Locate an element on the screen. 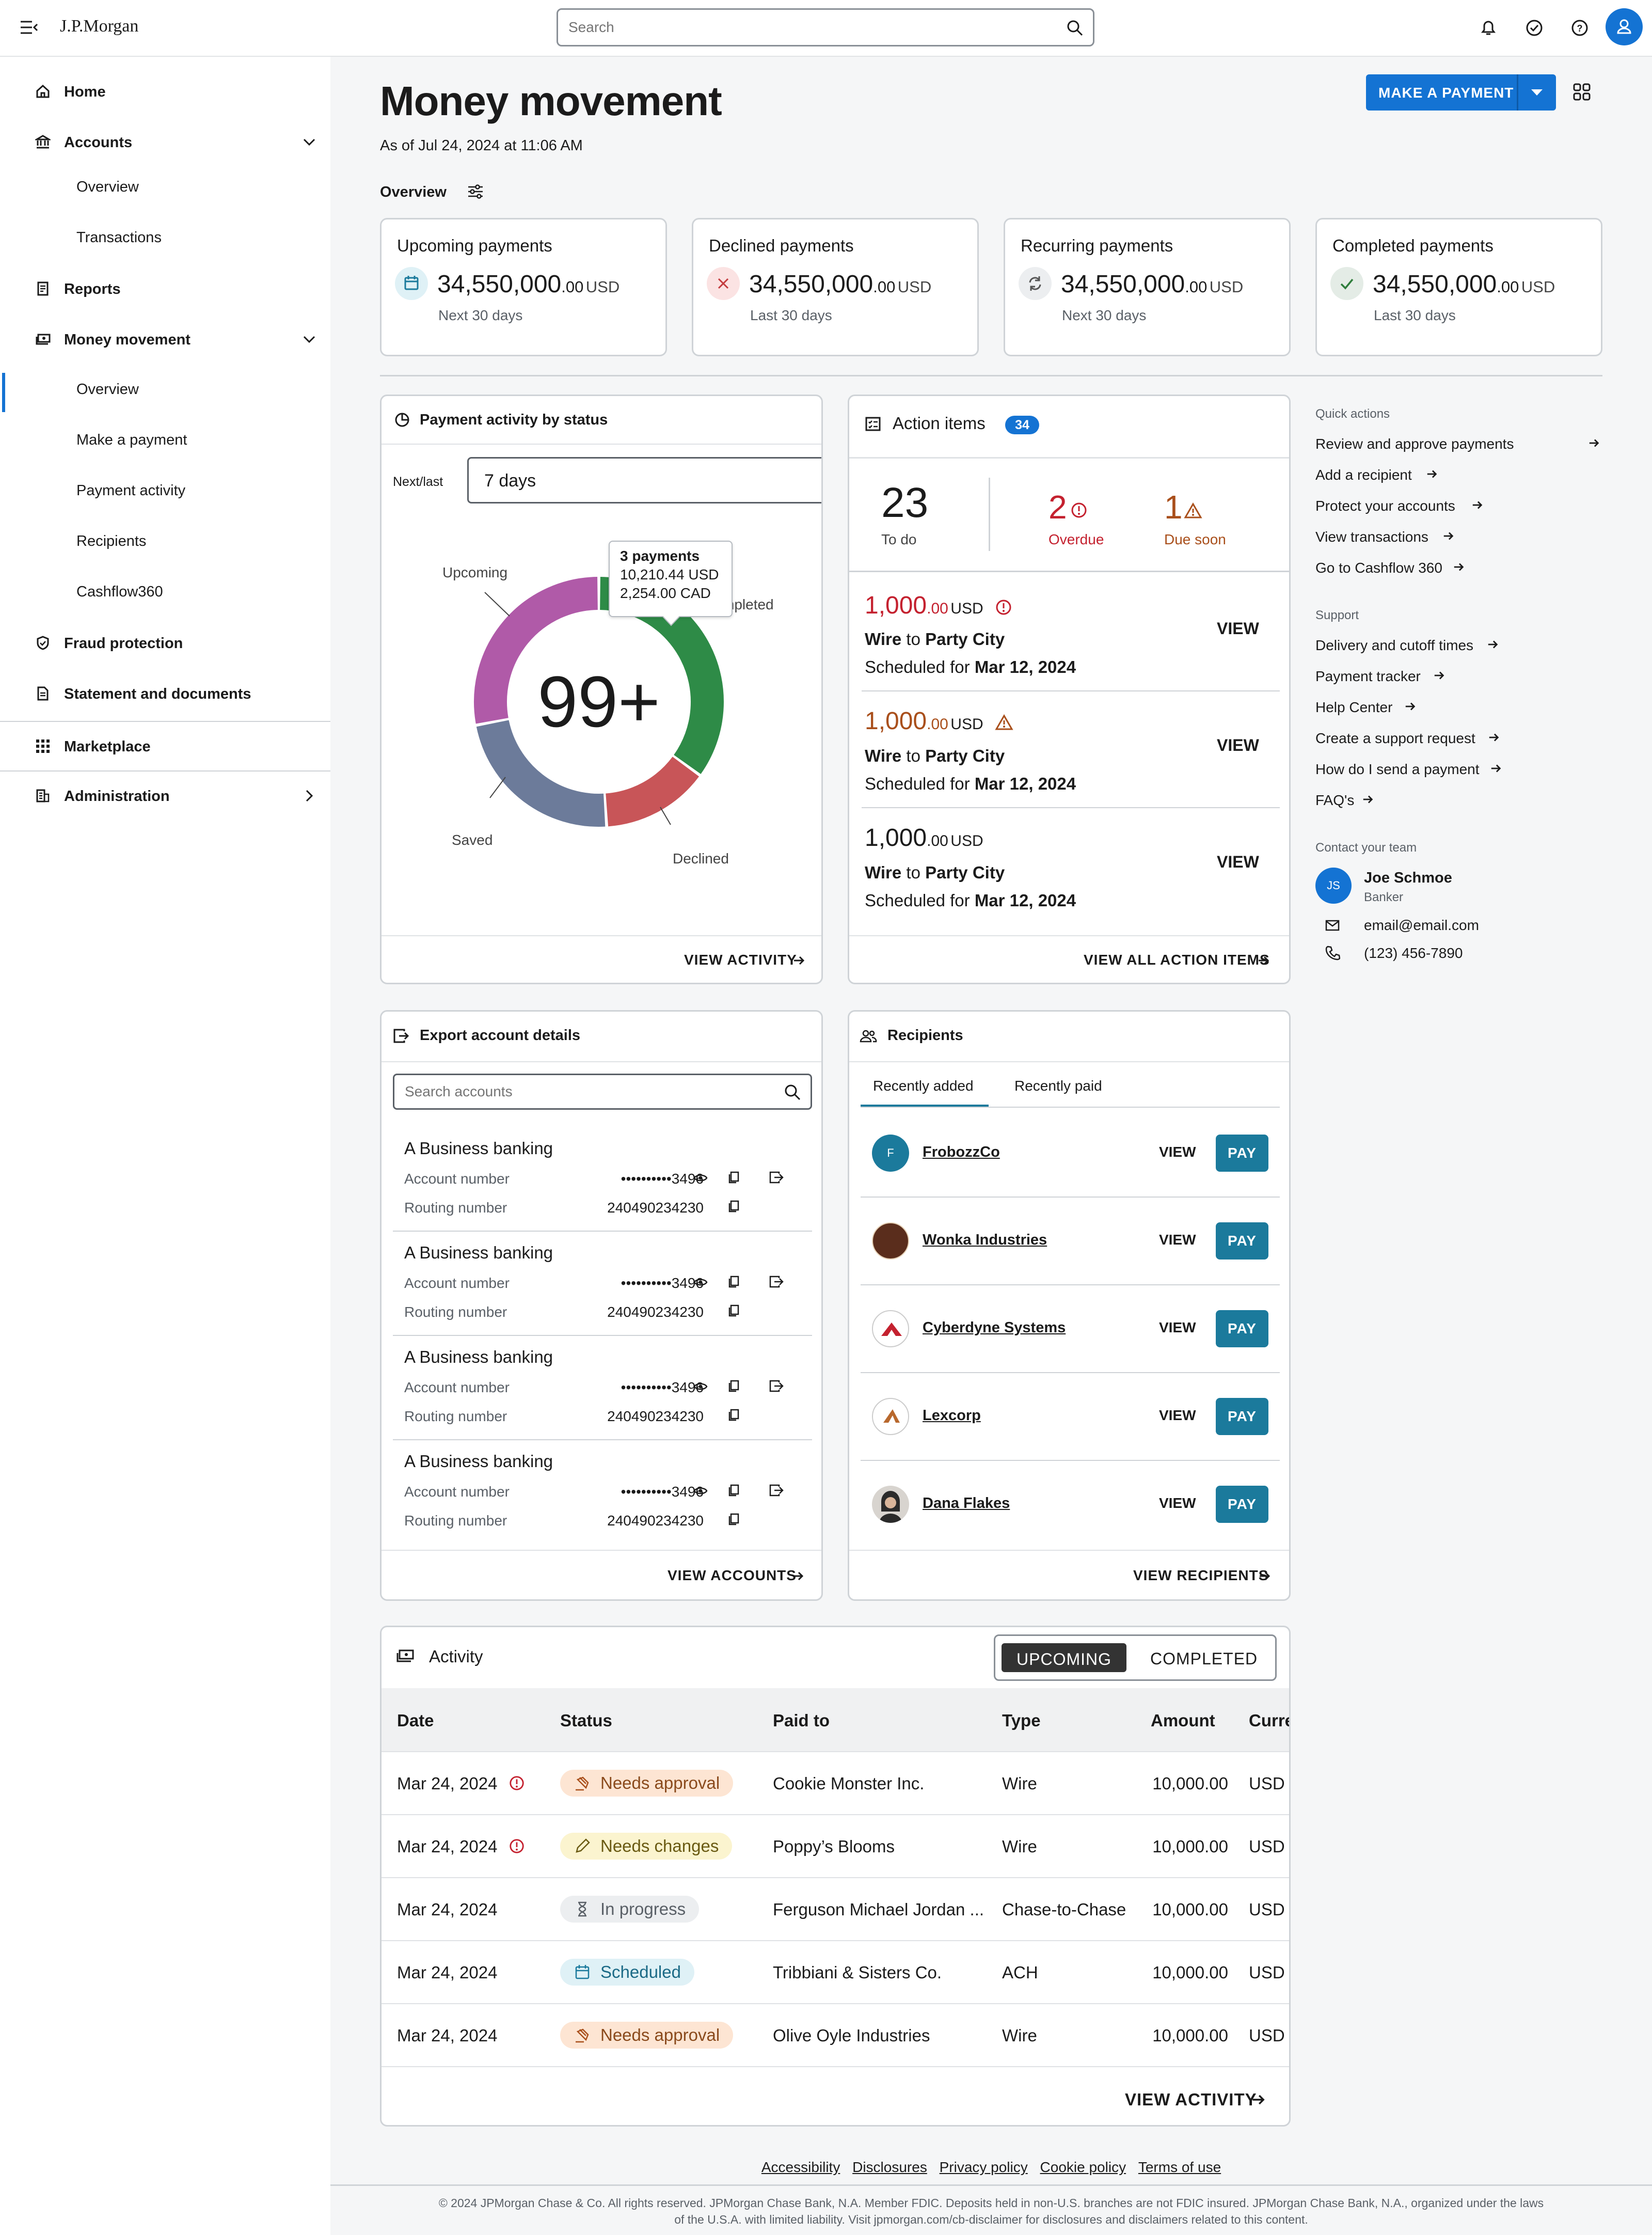  user-avatar-button is located at coordinates (1624, 26).